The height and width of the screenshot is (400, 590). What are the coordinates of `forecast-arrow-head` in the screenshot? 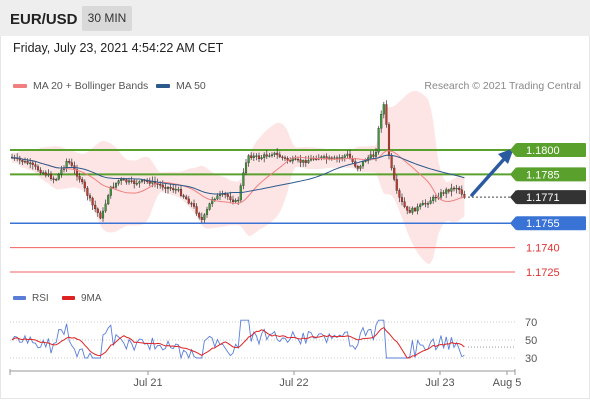 It's located at (506, 156).